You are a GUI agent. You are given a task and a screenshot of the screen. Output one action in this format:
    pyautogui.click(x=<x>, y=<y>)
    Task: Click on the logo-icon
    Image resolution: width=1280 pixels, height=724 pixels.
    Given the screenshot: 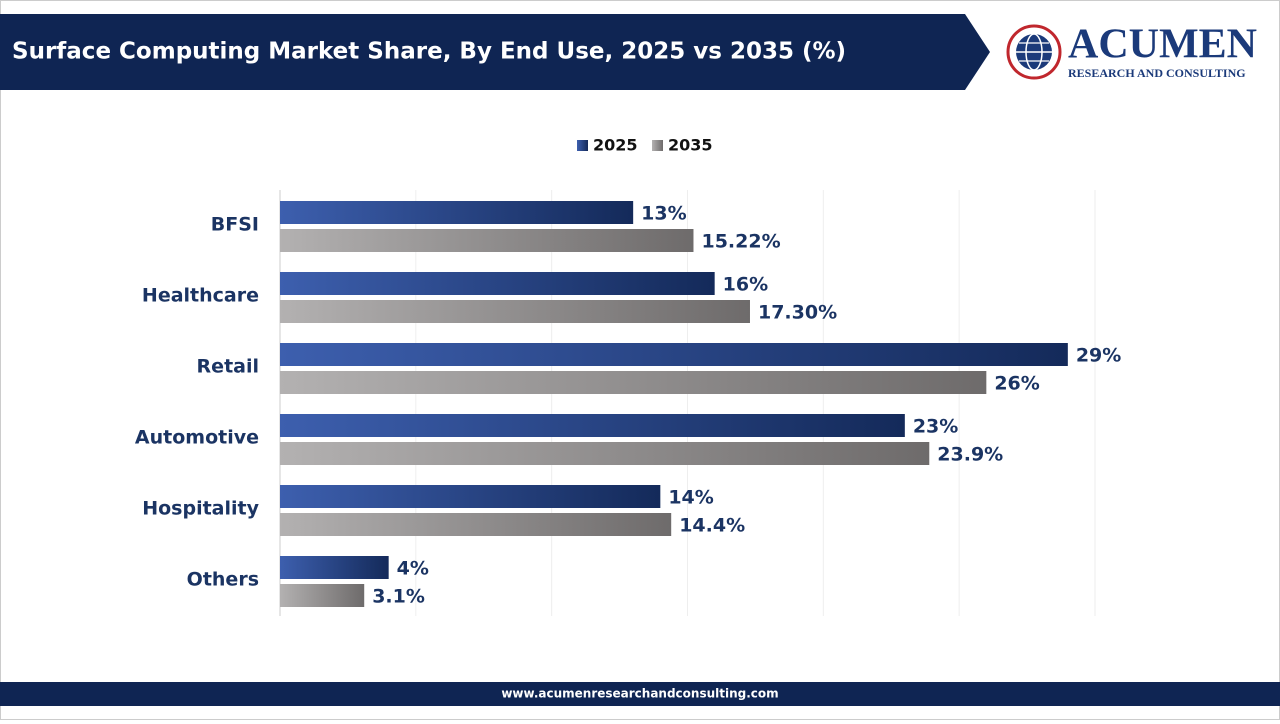 What is the action you would take?
    pyautogui.click(x=1034, y=52)
    